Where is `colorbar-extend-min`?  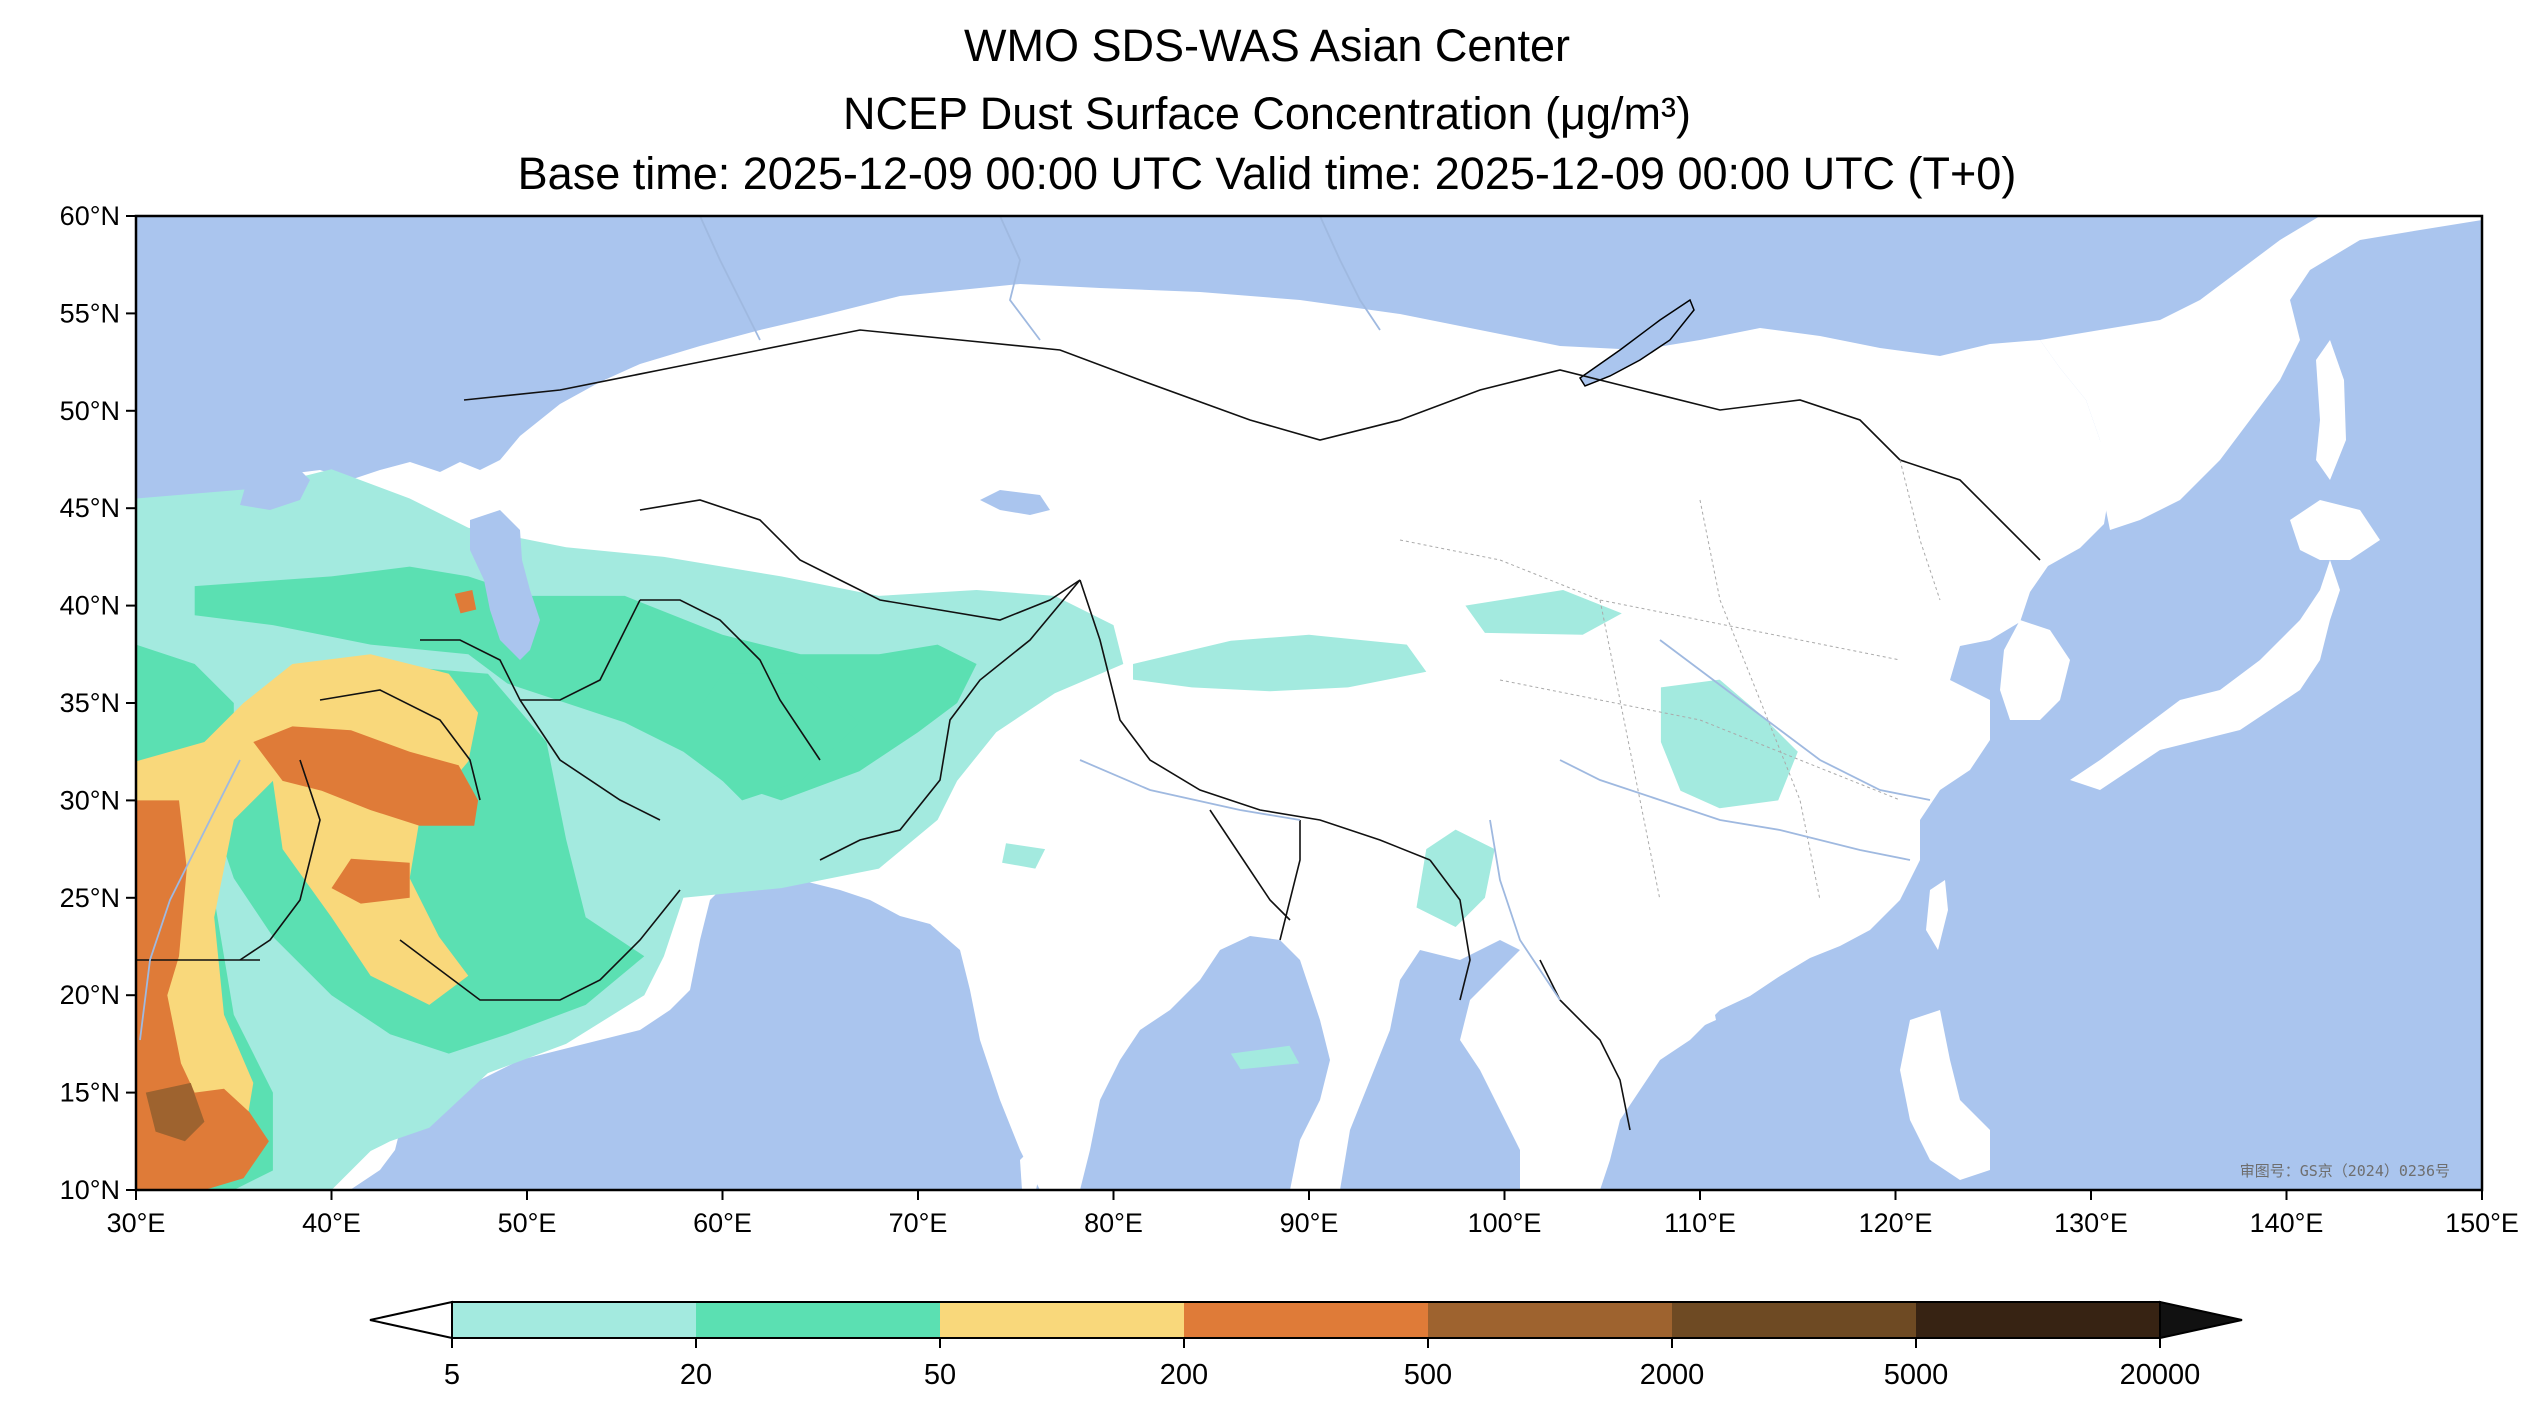 colorbar-extend-min is located at coordinates (411, 1320).